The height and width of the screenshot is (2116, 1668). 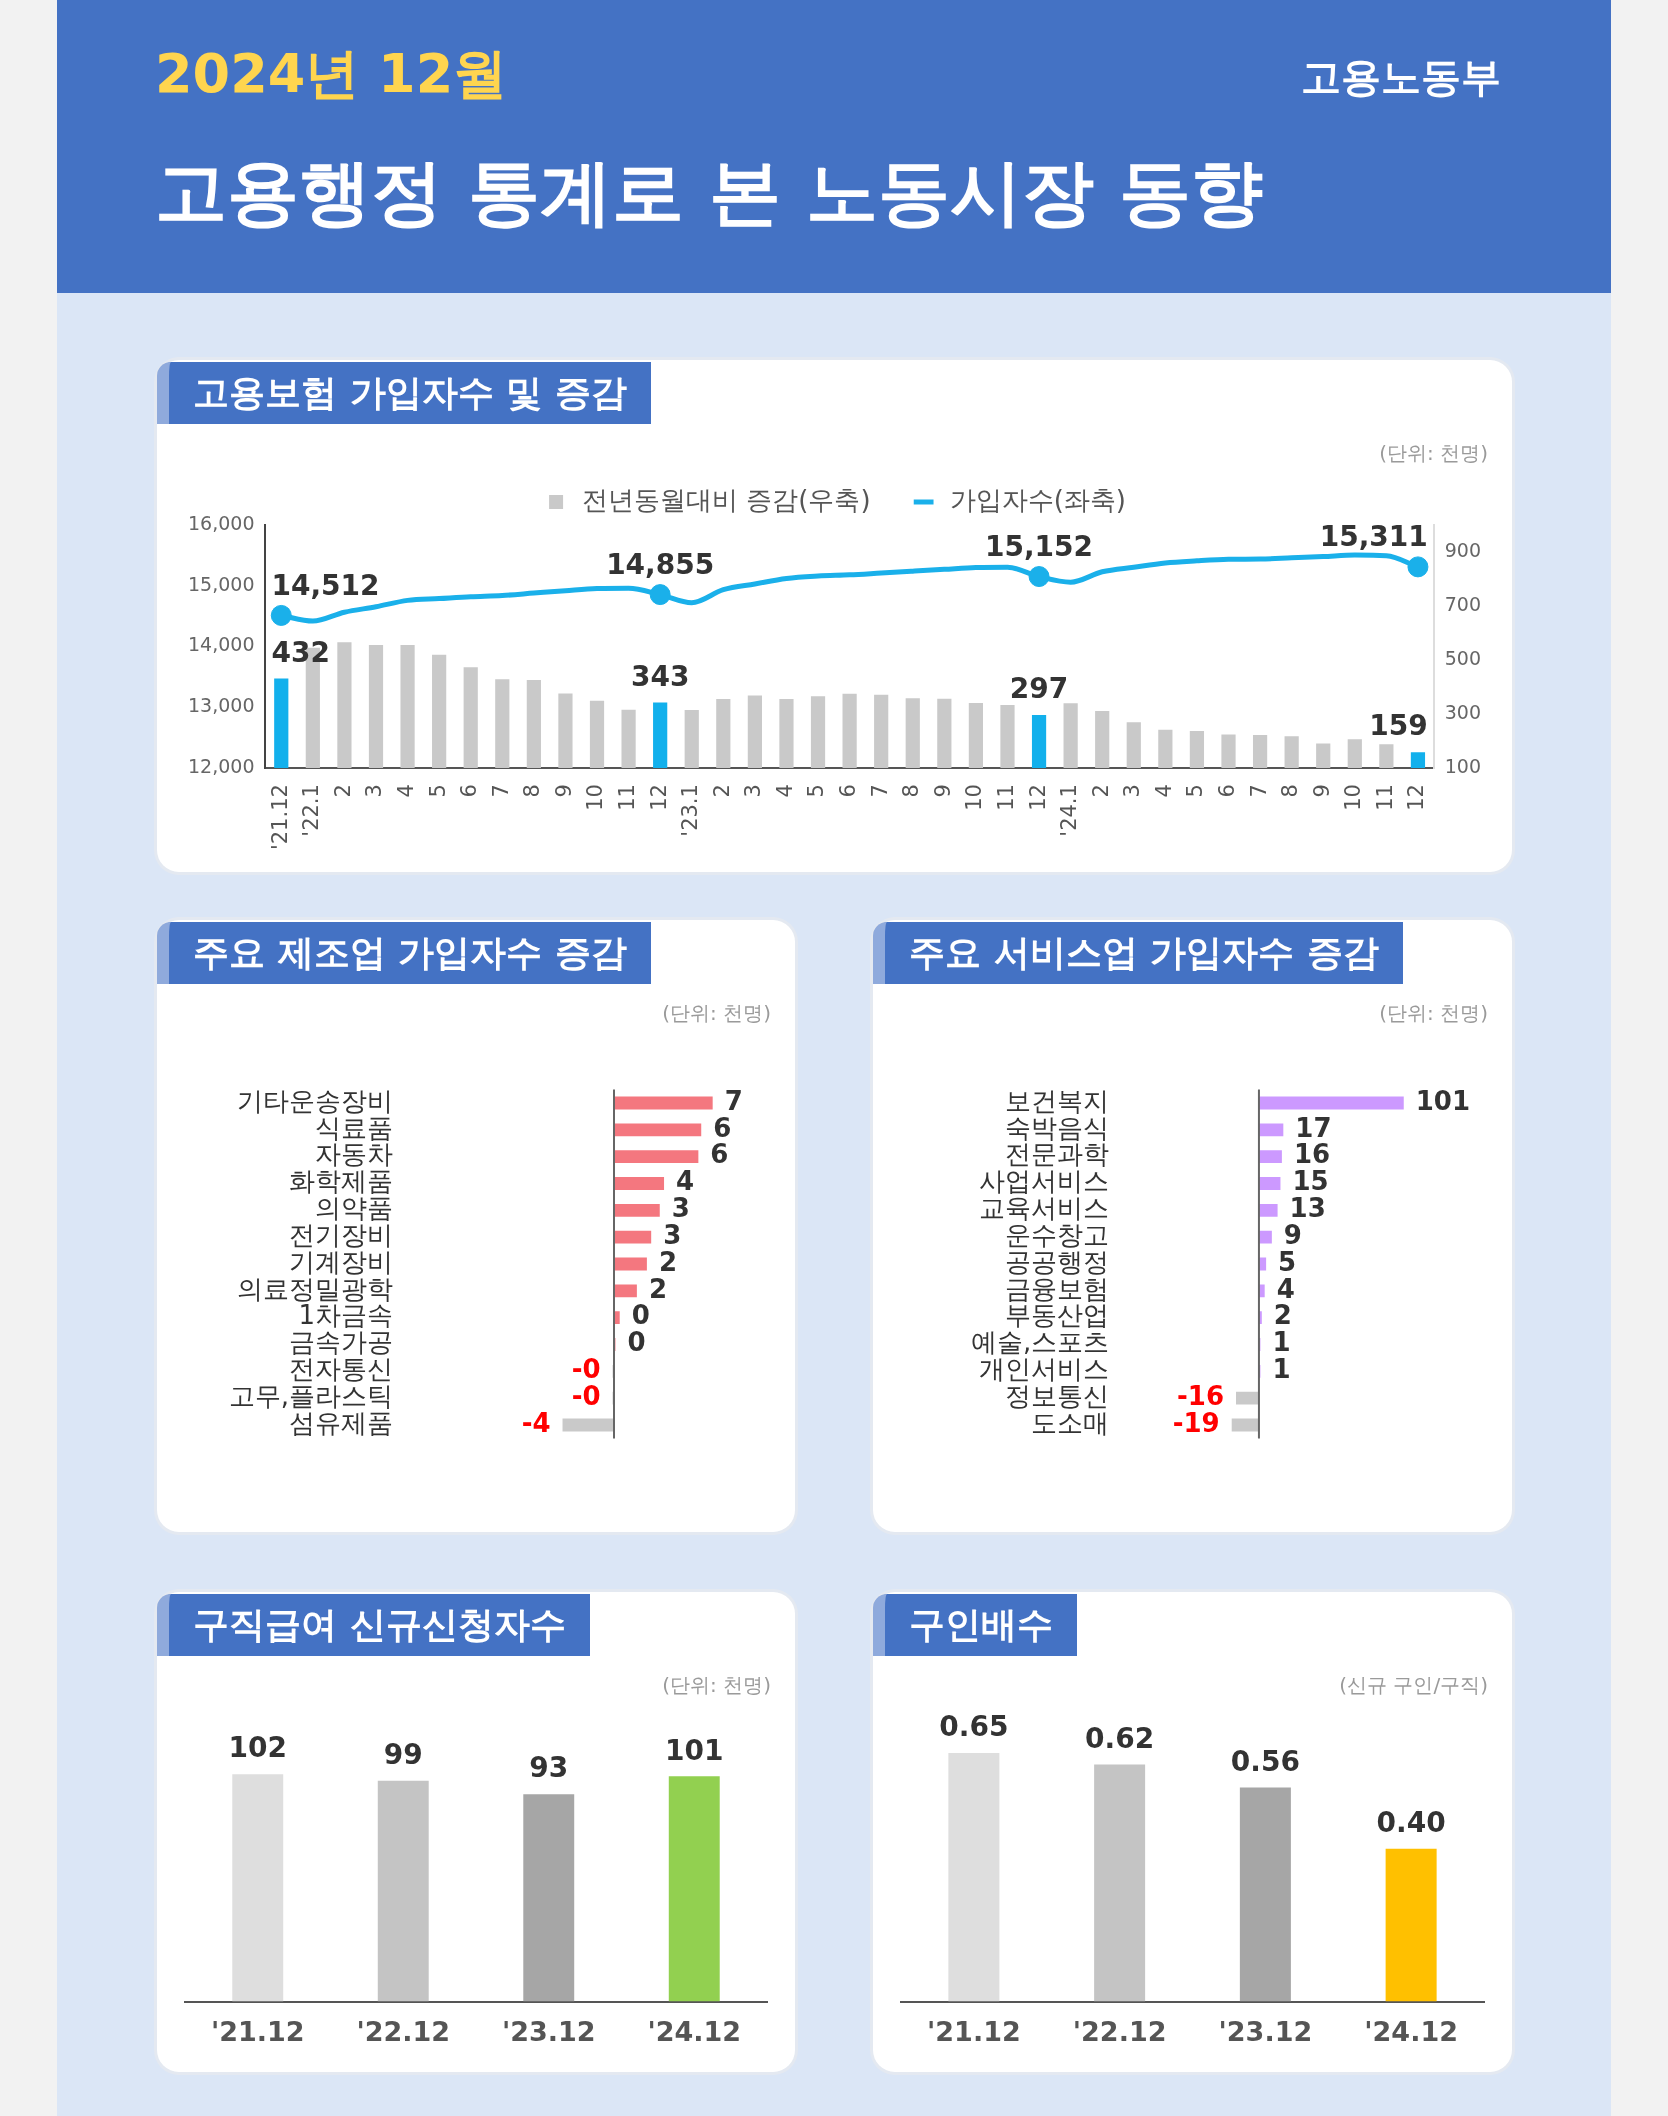 I want to click on data-label: 15,311, so click(x=1373, y=537).